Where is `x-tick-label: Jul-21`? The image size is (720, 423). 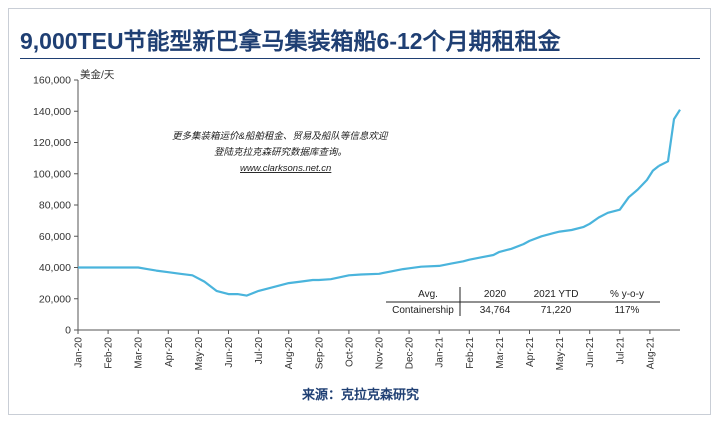 x-tick-label: Jul-21 is located at coordinates (620, 351).